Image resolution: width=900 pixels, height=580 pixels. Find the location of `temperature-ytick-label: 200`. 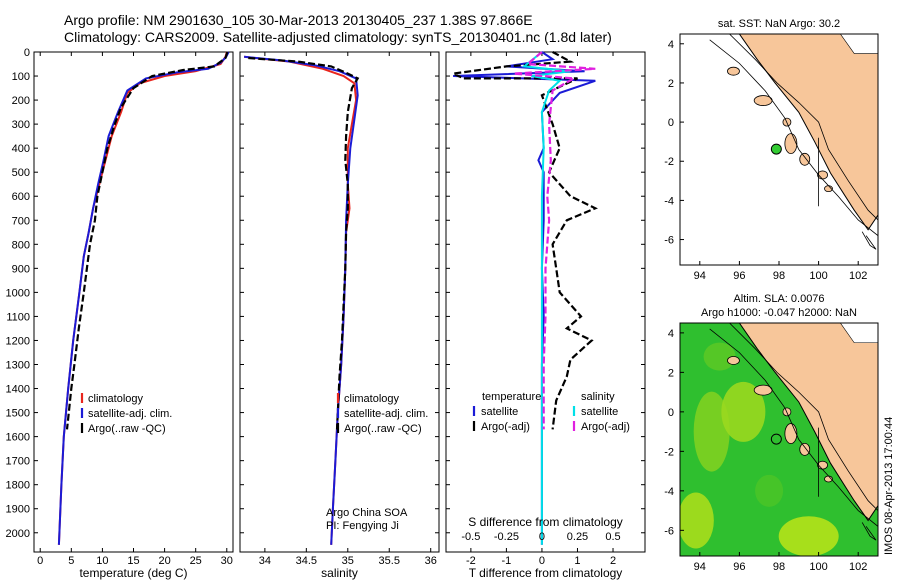

temperature-ytick-label: 200 is located at coordinates (21, 101).